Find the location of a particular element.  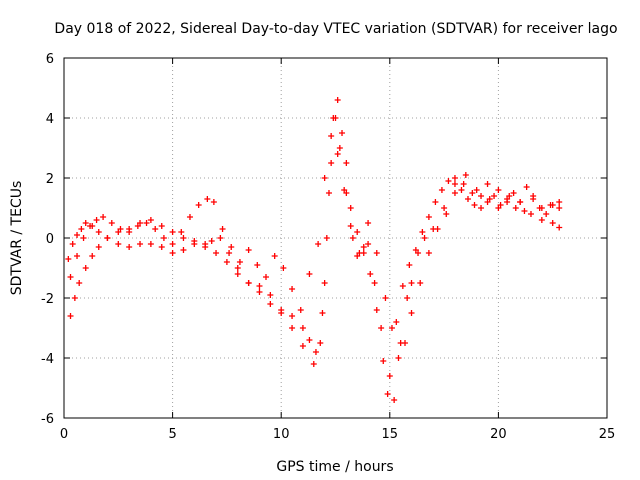

x-tick-label: 15 is located at coordinates (390, 434).